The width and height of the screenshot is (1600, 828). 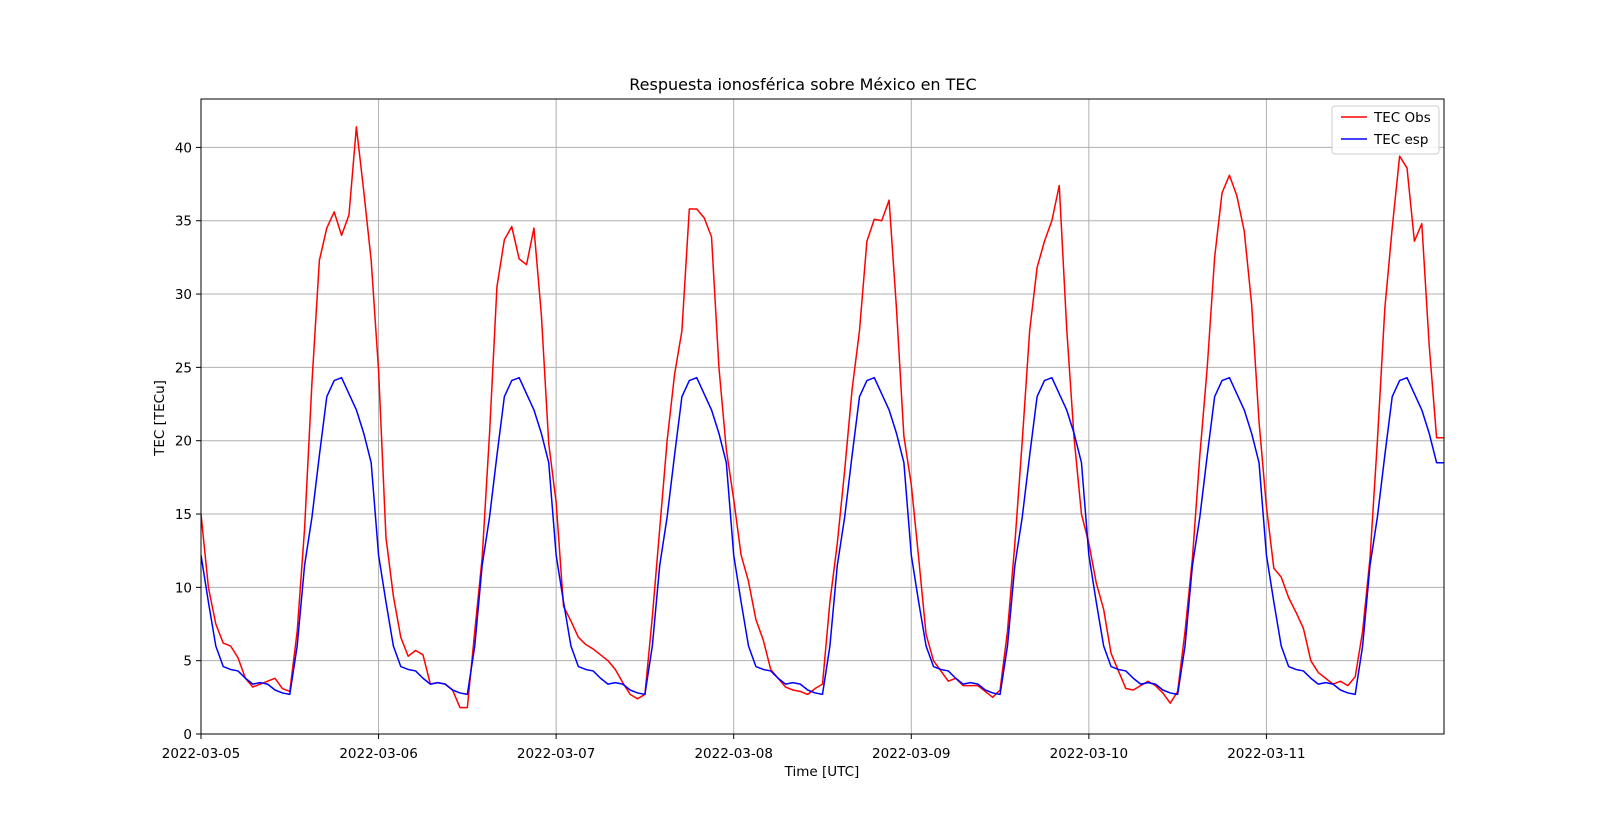 What do you see at coordinates (1402, 118) in the screenshot?
I see `legend-label-tec-obs: TEC Obs` at bounding box center [1402, 118].